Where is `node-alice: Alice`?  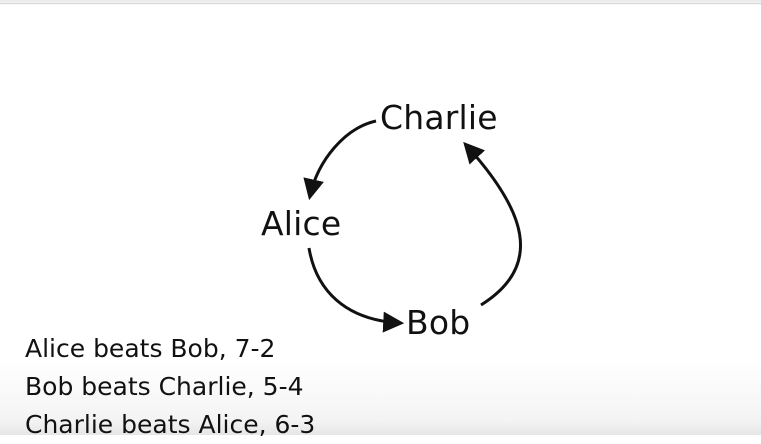 node-alice: Alice is located at coordinates (301, 223).